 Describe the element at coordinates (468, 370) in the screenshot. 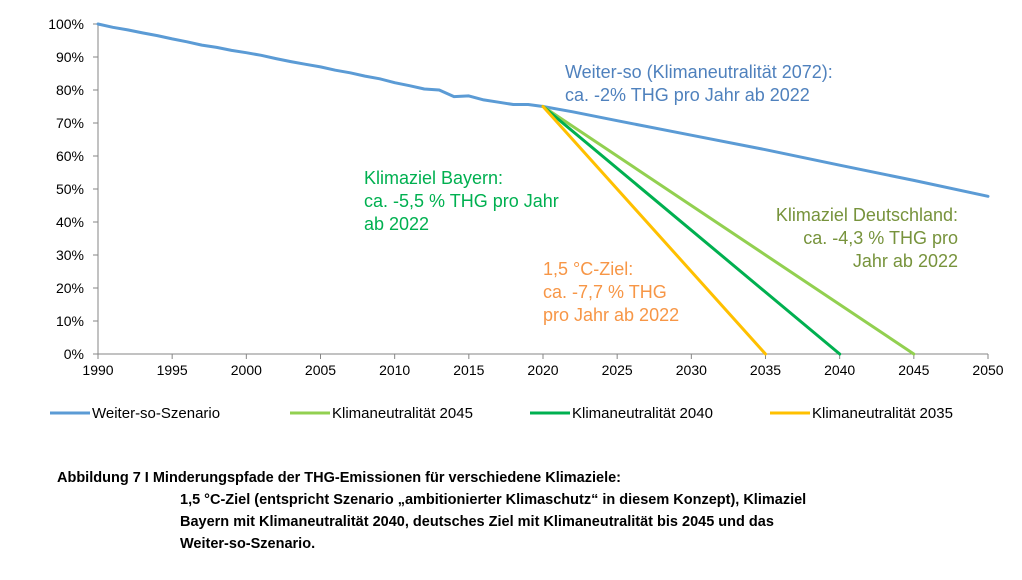

I see `x-tick-label: 2015` at that location.